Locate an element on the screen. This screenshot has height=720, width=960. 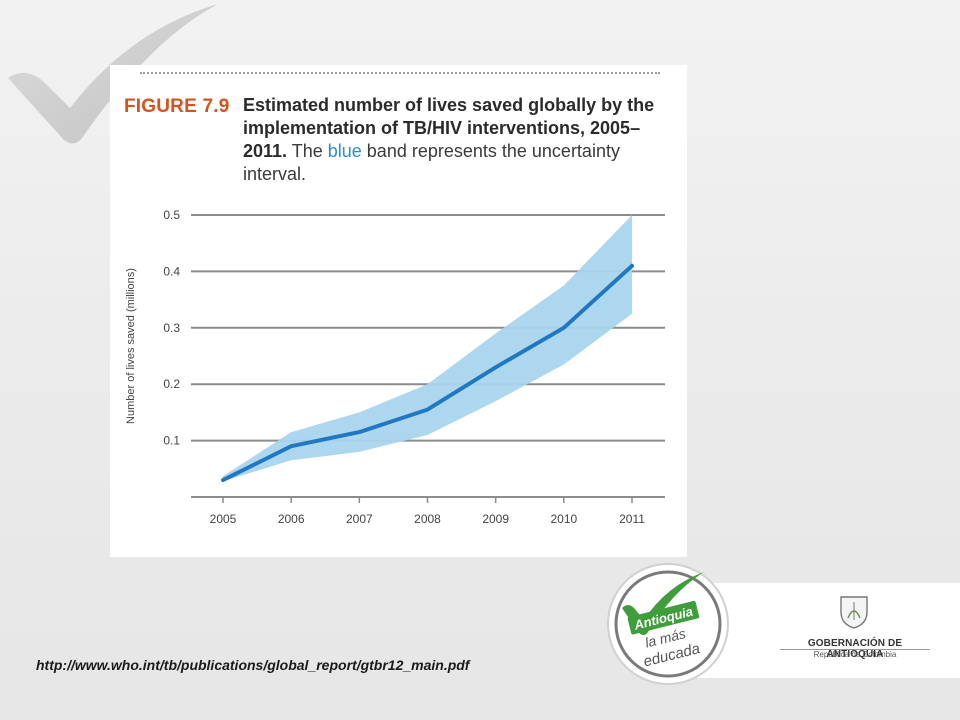
government-divider is located at coordinates (855, 649).